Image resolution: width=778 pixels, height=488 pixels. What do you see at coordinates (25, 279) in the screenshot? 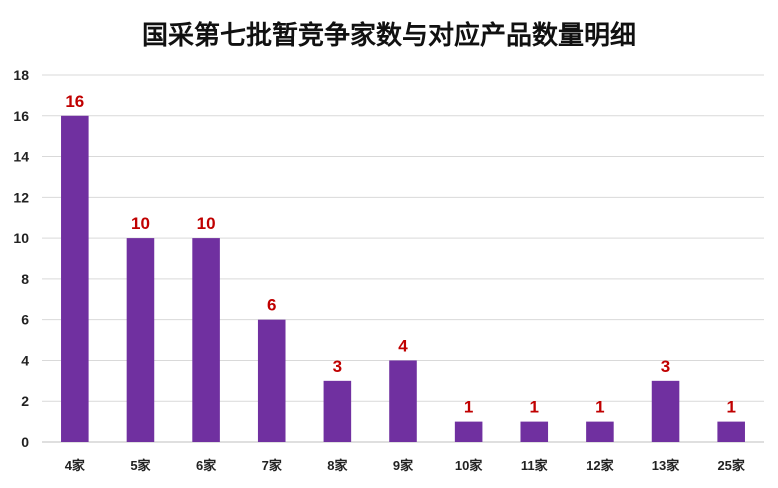
I see `y-tick-label: 8` at bounding box center [25, 279].